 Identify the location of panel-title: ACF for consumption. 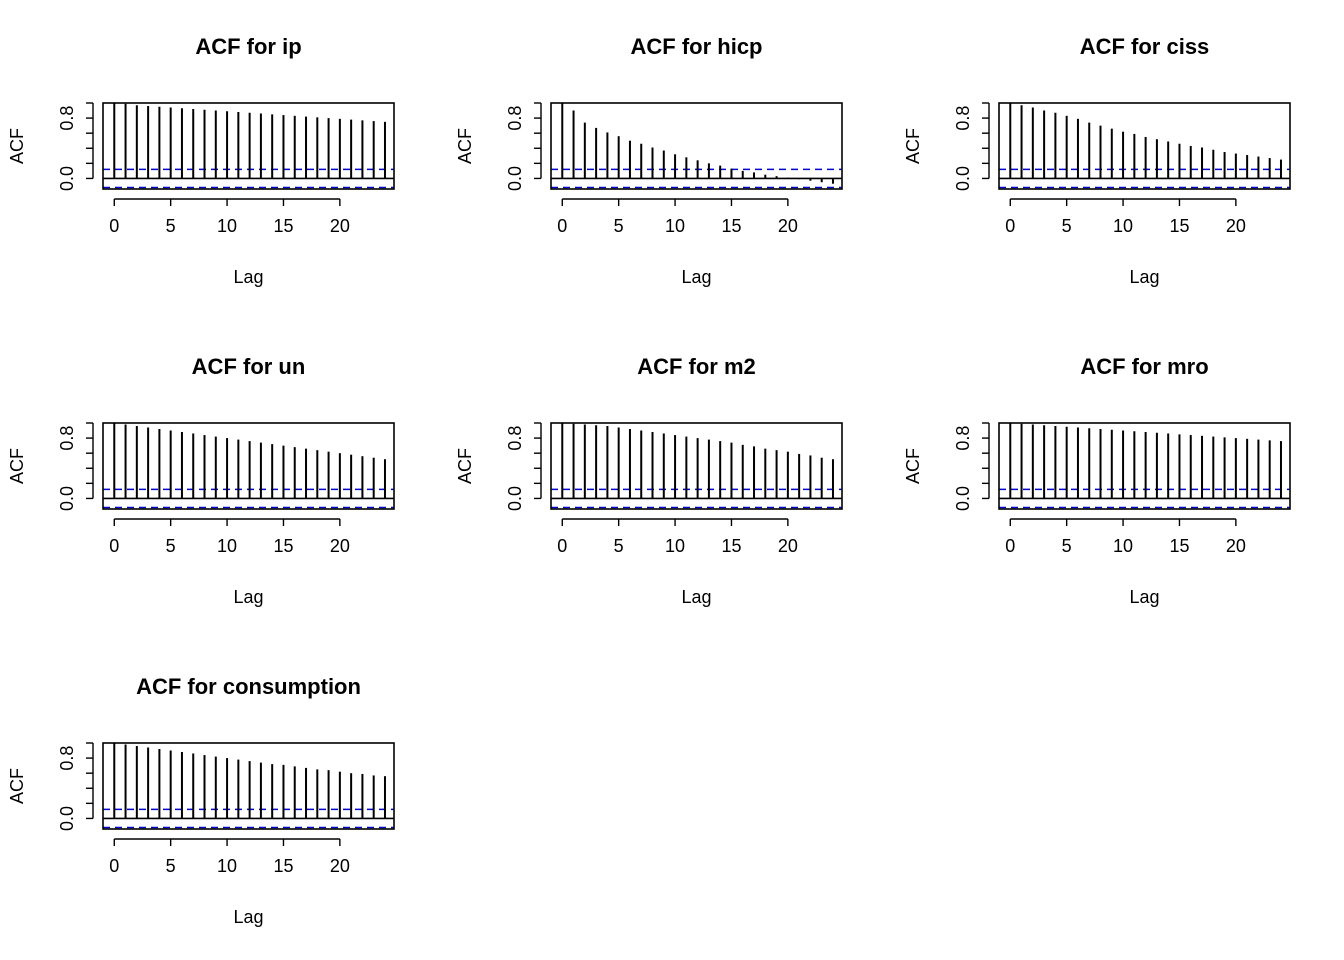
(248, 686).